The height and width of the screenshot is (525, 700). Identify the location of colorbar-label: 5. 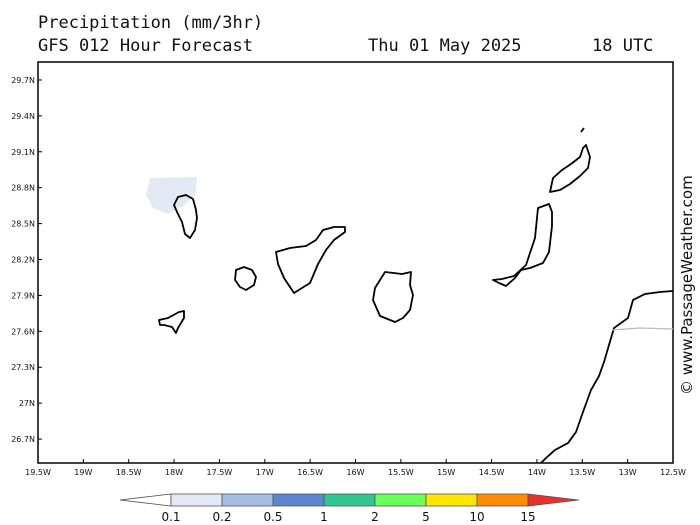
(426, 517).